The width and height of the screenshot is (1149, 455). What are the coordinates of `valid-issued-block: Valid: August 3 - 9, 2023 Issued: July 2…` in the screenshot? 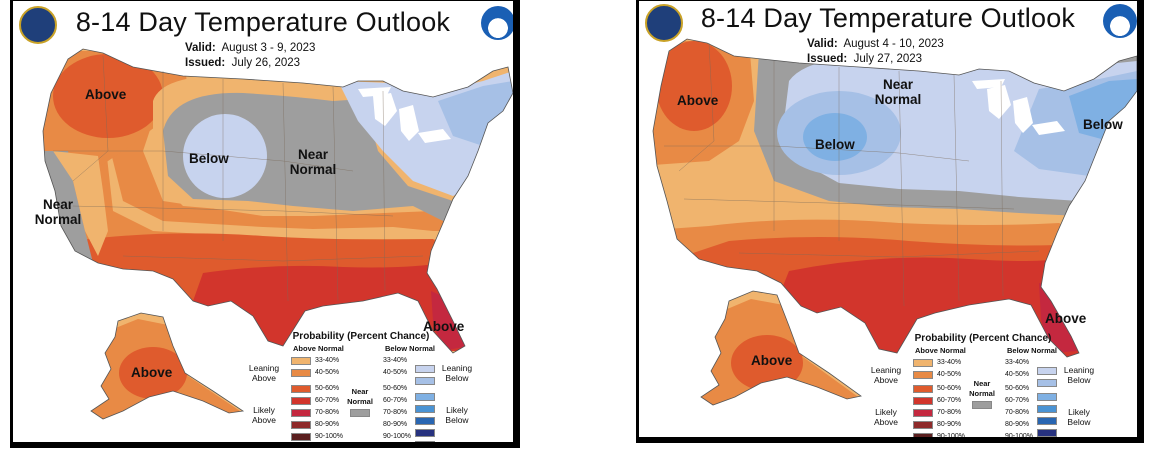 It's located at (250, 56).